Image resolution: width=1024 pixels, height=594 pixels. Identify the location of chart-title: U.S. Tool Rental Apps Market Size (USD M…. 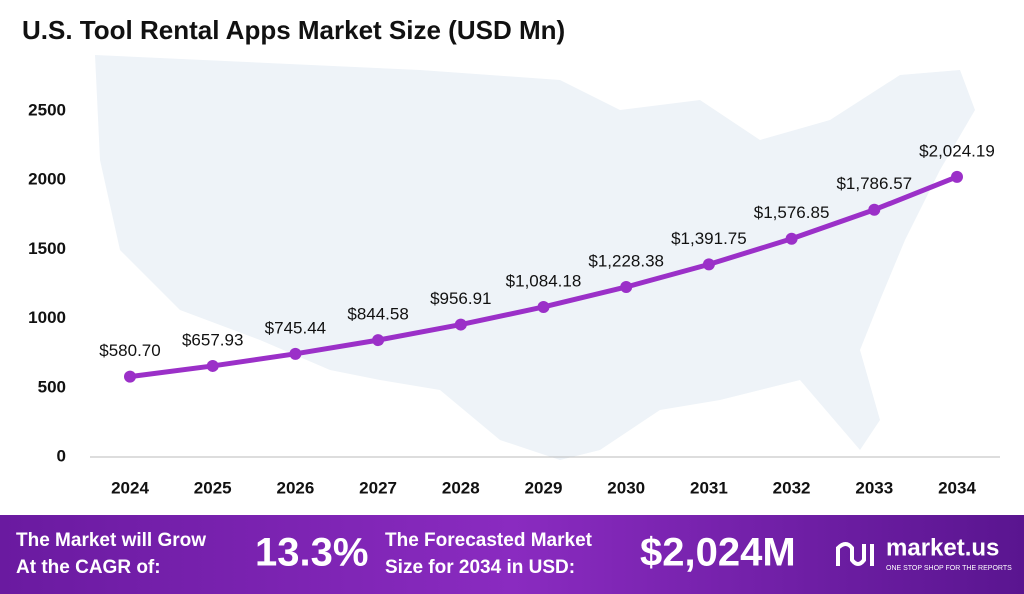
(293, 30).